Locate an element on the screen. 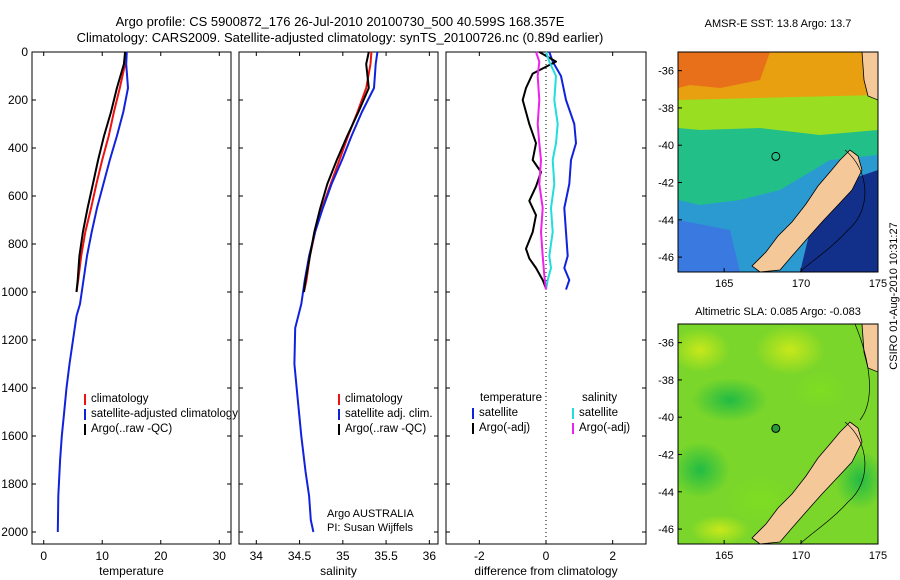 The height and width of the screenshot is (580, 900). legend-entry: satellite-adjusted climatology is located at coordinates (161, 414).